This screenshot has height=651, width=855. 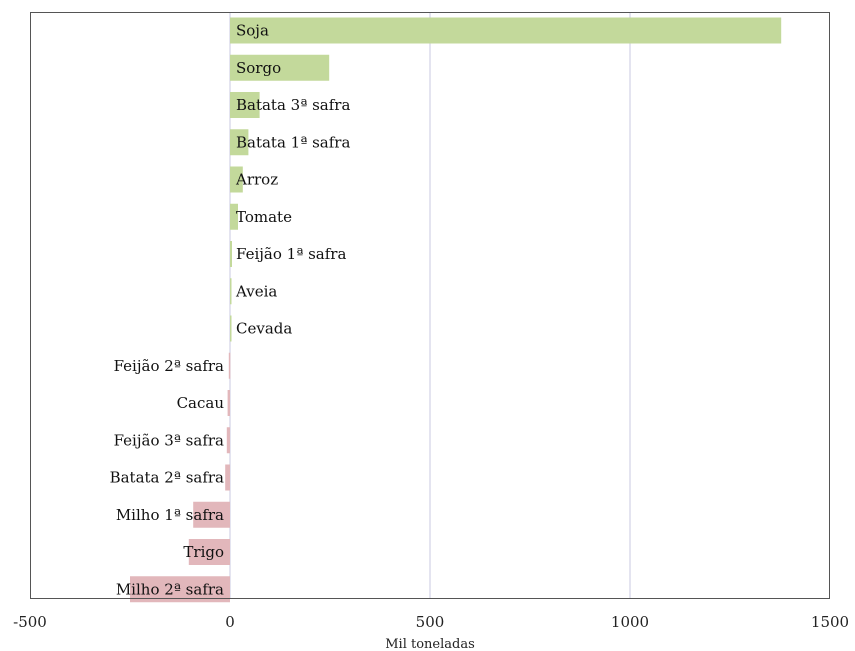 I want to click on category-label: Trigo, so click(x=203, y=552).